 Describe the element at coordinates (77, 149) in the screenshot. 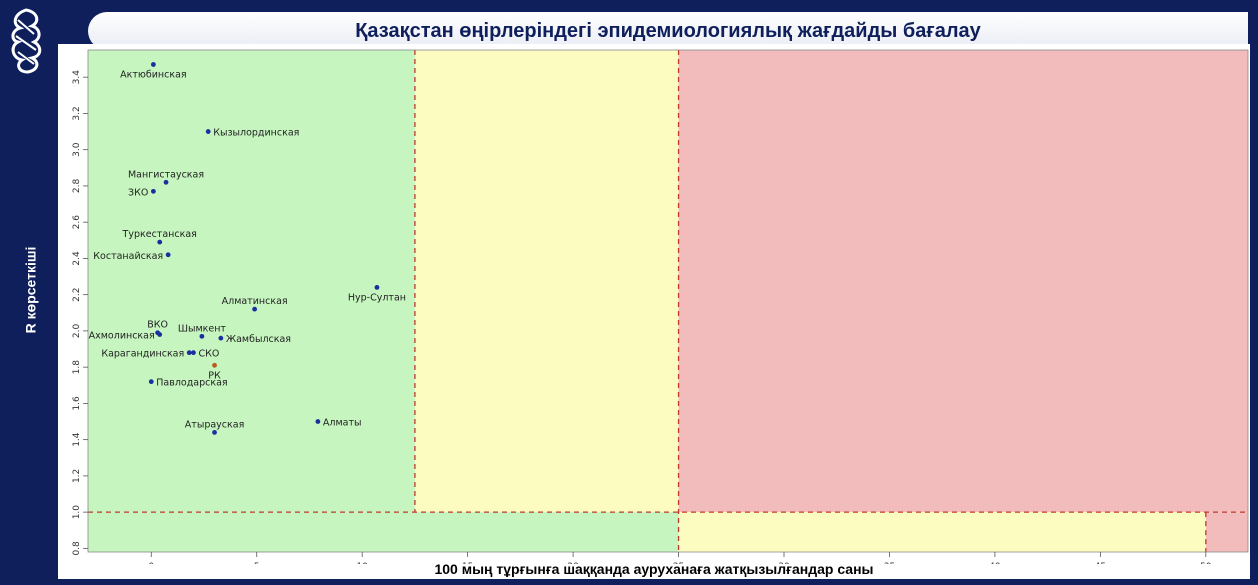

I see `y-tick-label: 3.0` at that location.